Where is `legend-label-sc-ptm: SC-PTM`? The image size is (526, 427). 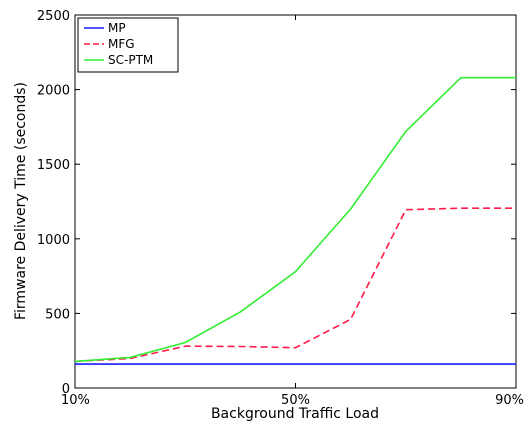 legend-label-sc-ptm: SC-PTM is located at coordinates (130, 60).